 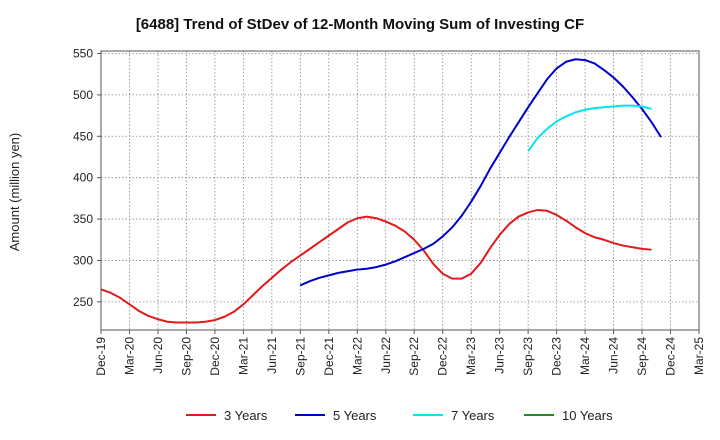 I want to click on x-tick-label: Sep-21, so click(x=300, y=356).